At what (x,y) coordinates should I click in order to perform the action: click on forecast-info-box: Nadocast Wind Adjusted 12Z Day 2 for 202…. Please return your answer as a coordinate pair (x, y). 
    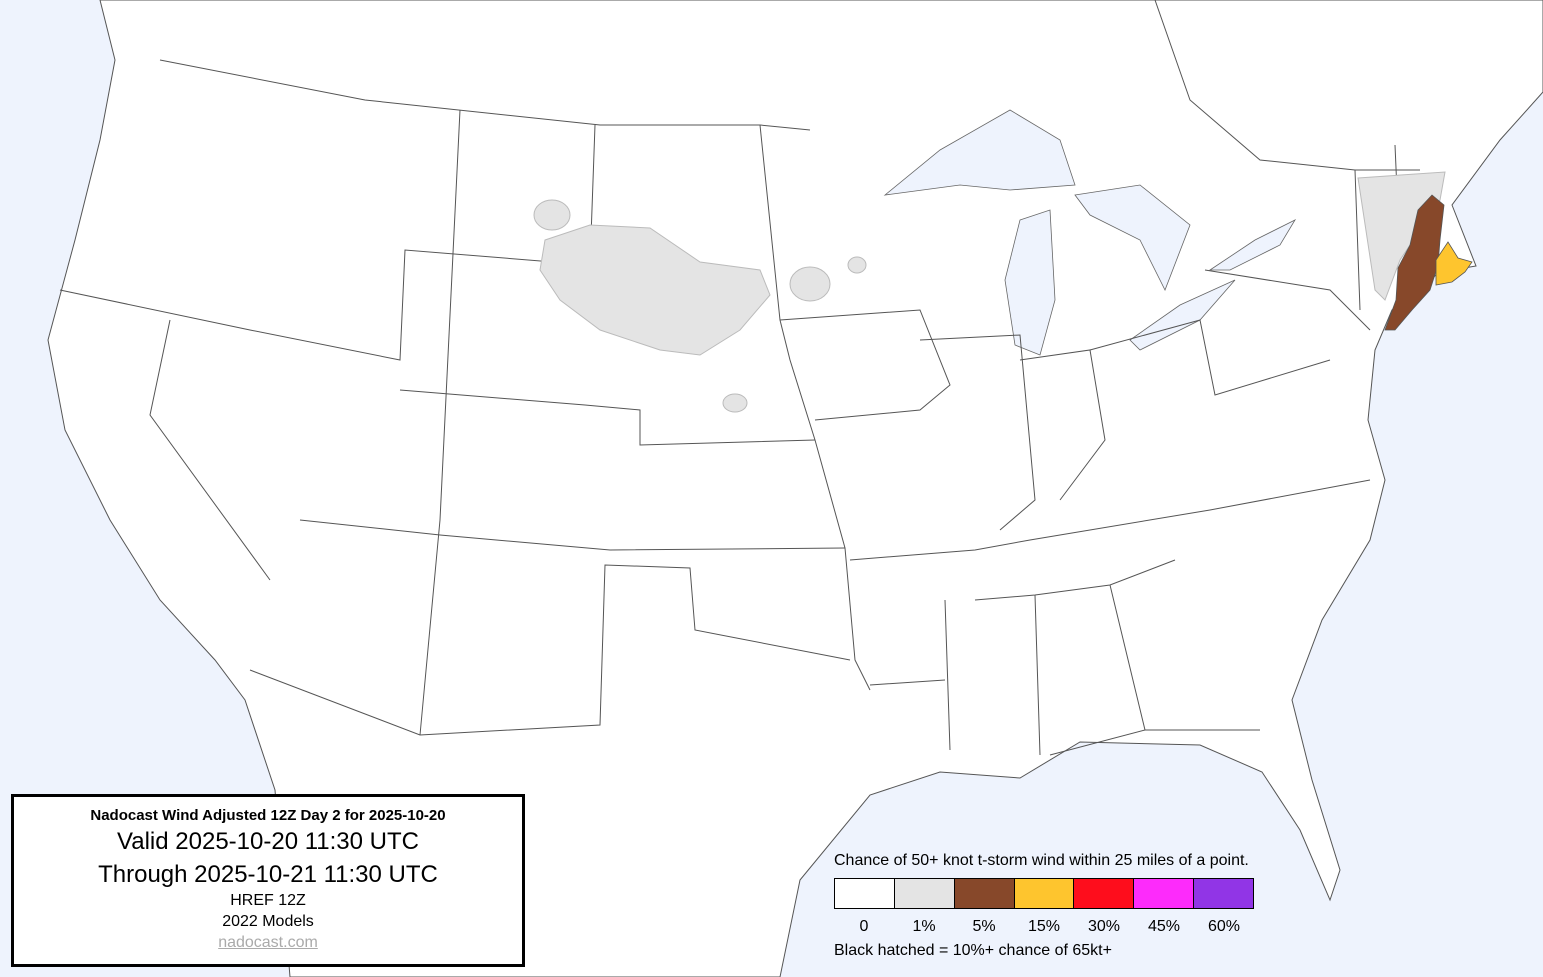
    Looking at the image, I should click on (268, 880).